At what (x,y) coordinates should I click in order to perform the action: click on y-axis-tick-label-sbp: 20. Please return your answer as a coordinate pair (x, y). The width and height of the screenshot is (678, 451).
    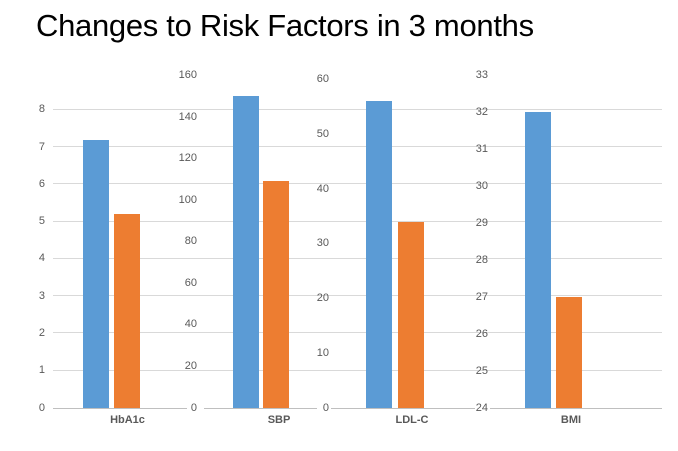
    Looking at the image, I should click on (190, 365).